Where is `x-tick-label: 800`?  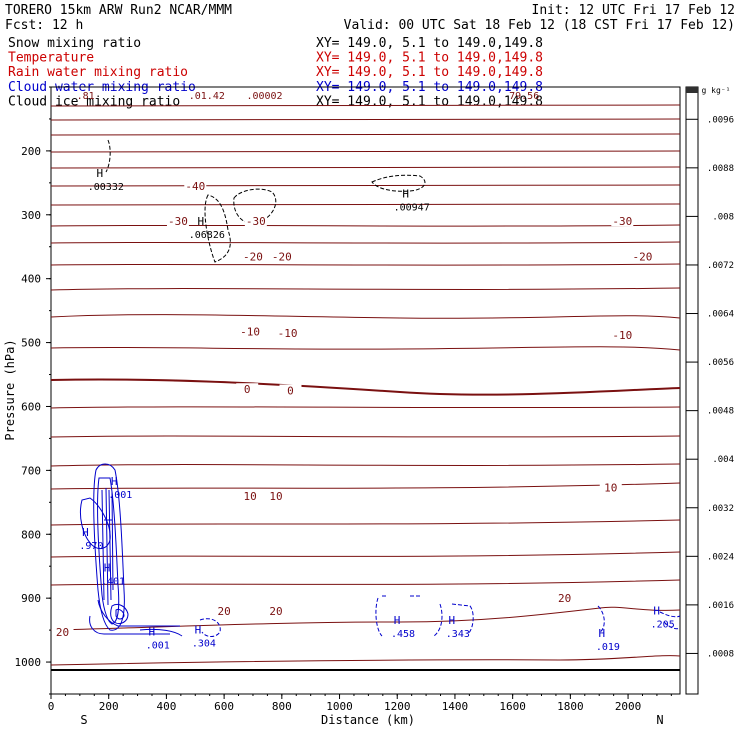
x-tick-label: 800 is located at coordinates (282, 706).